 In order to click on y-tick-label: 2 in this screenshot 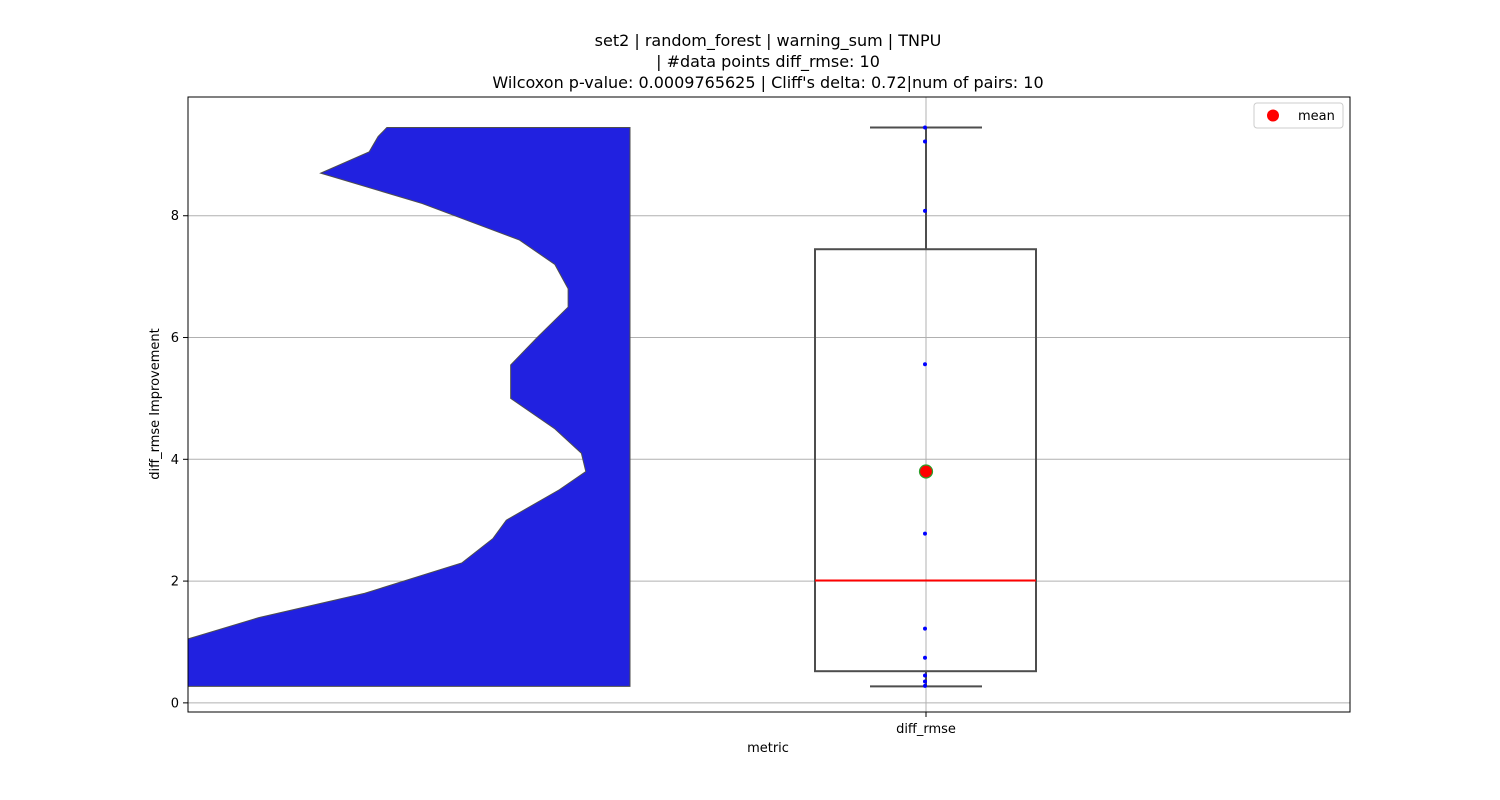, I will do `click(175, 582)`.